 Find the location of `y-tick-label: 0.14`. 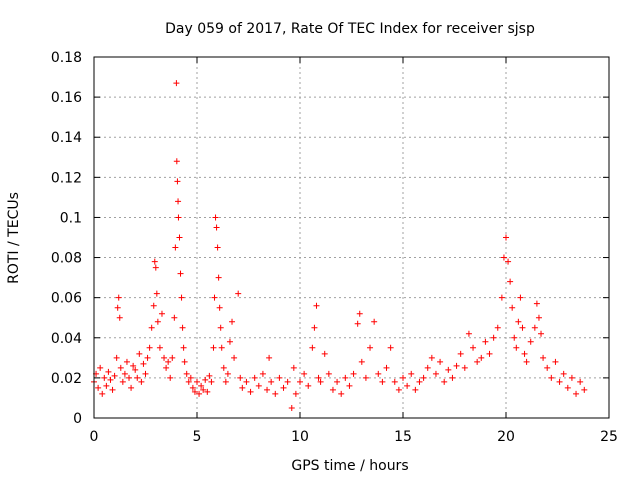

y-tick-label: 0.14 is located at coordinates (66, 138).